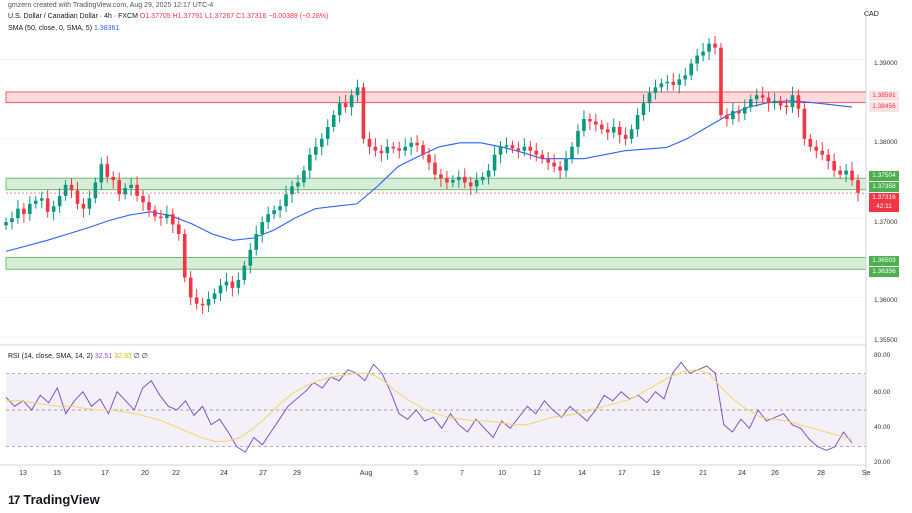  What do you see at coordinates (886, 222) in the screenshot?
I see `price-tick: 1.37000` at bounding box center [886, 222].